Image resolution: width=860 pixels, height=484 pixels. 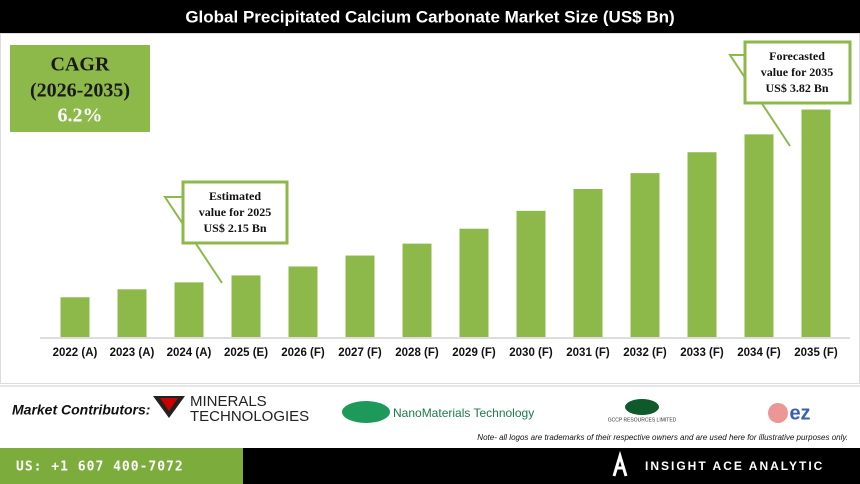 I want to click on cagr-value: 6.2%, so click(x=80, y=116).